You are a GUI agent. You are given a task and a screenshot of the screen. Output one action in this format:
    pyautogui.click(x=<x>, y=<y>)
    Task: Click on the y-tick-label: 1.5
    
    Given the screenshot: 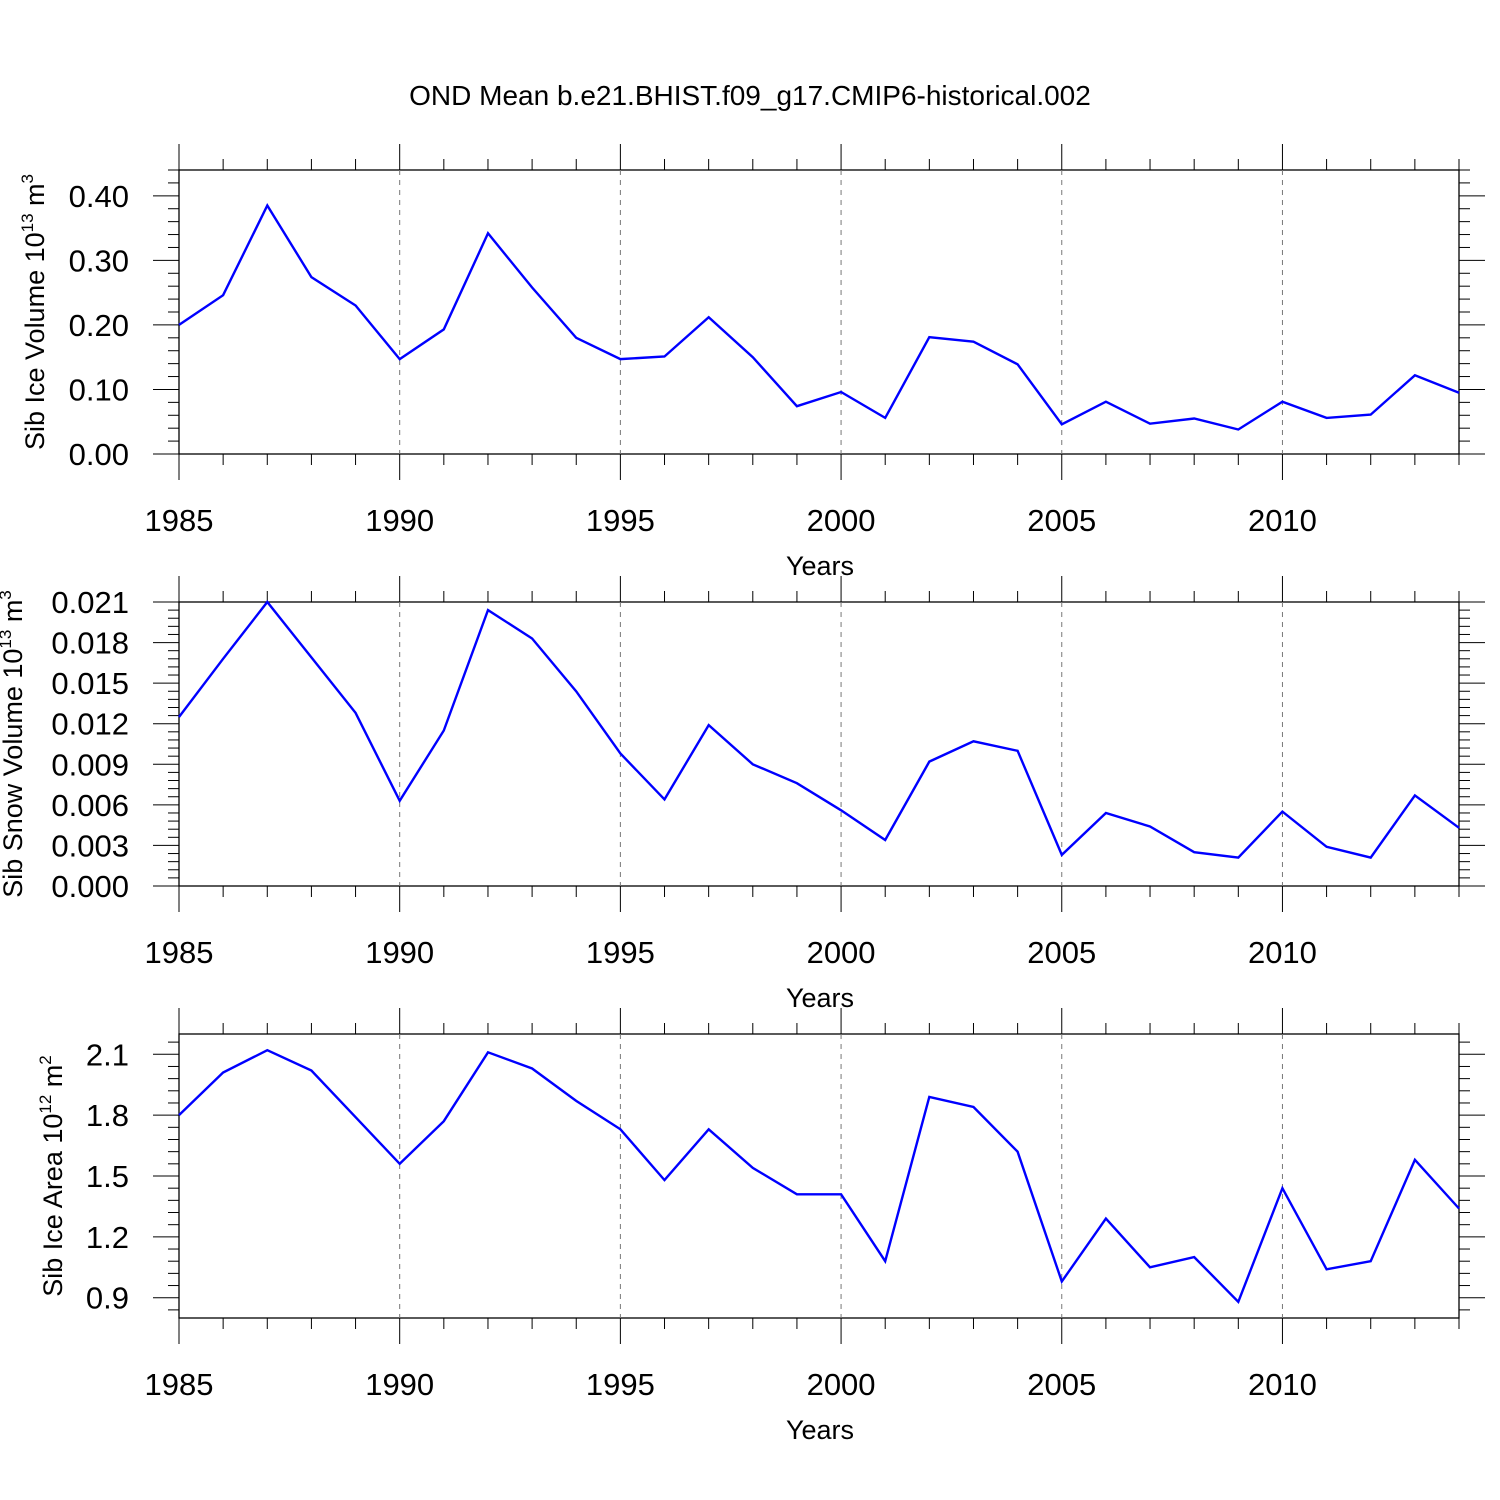 What is the action you would take?
    pyautogui.click(x=107, y=1176)
    